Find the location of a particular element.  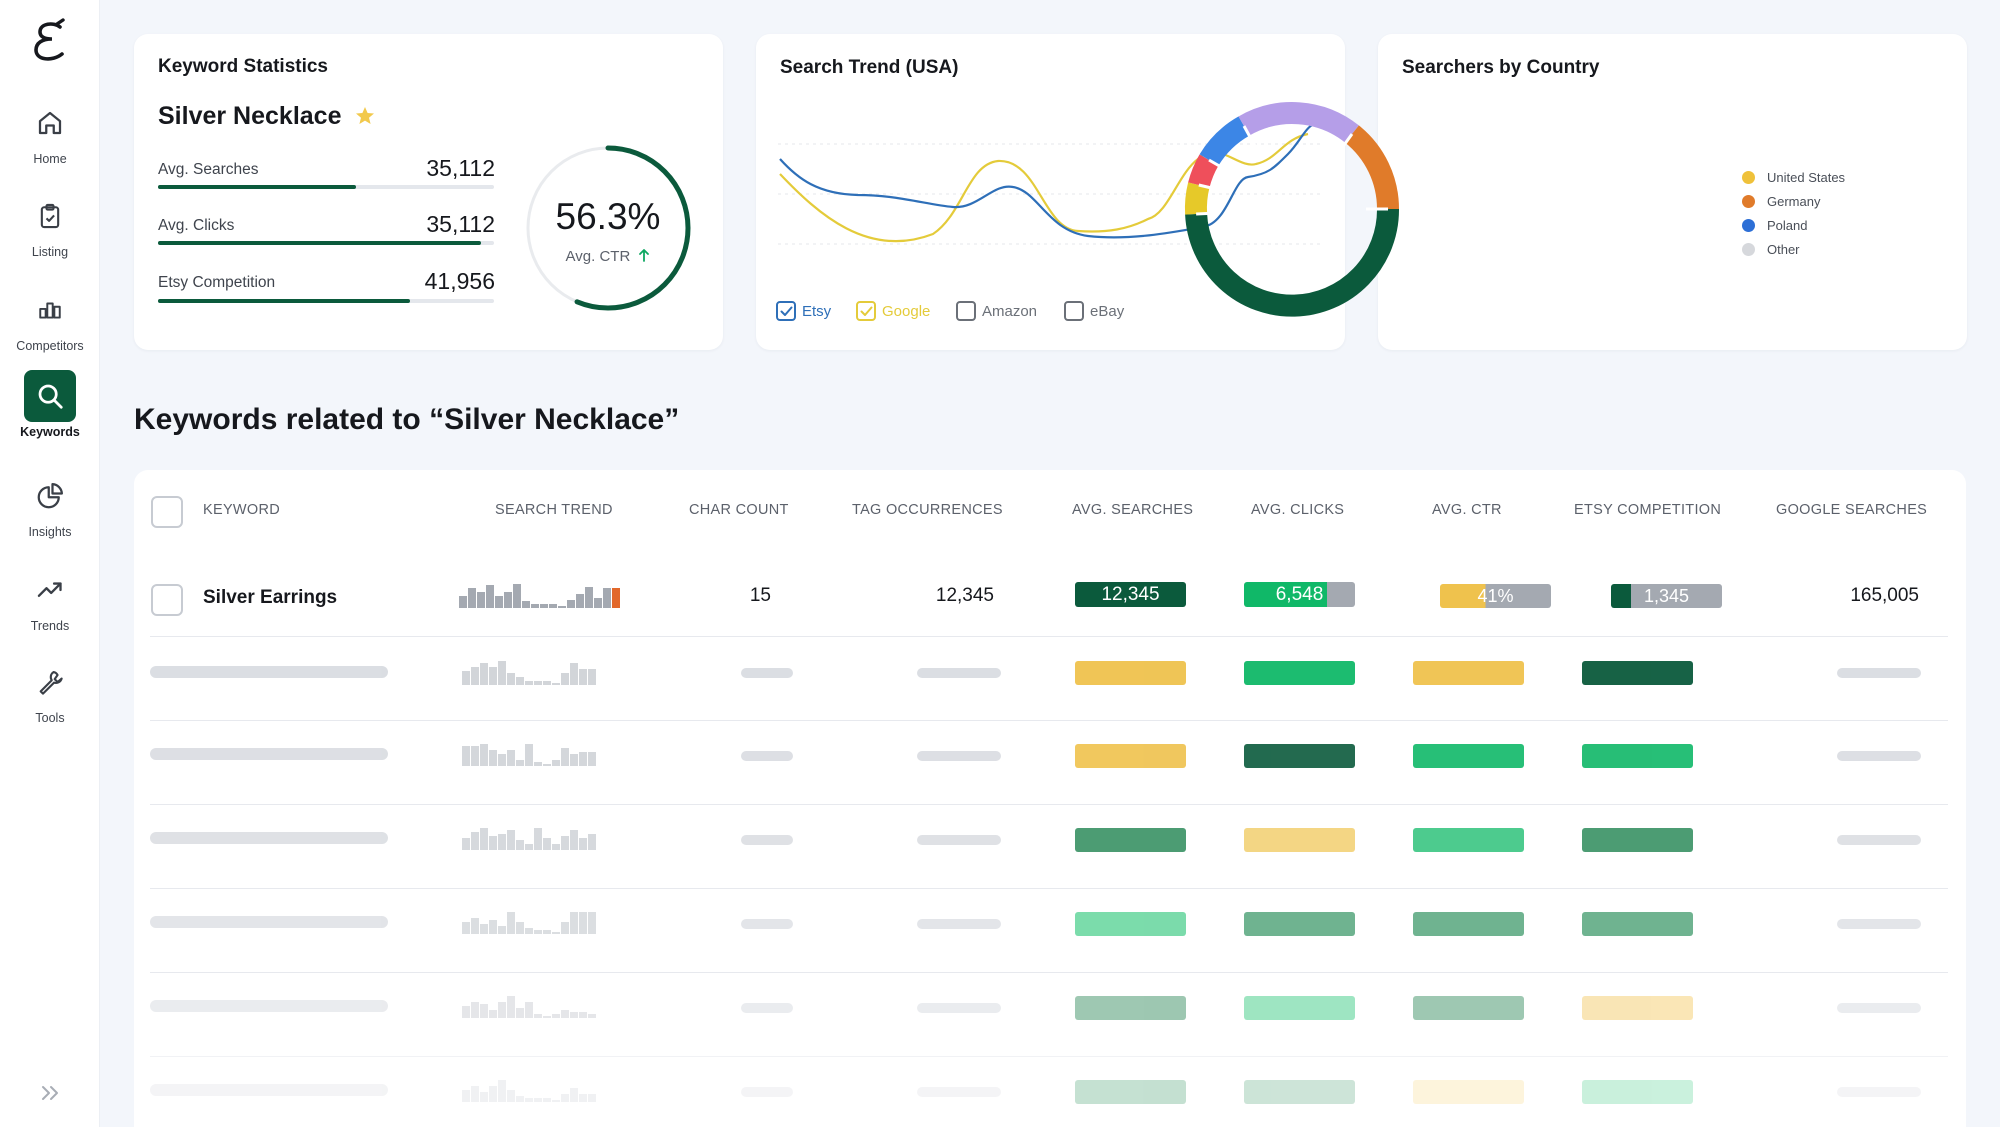

legend-amazon-checkbox: Amazon is located at coordinates (996, 311).